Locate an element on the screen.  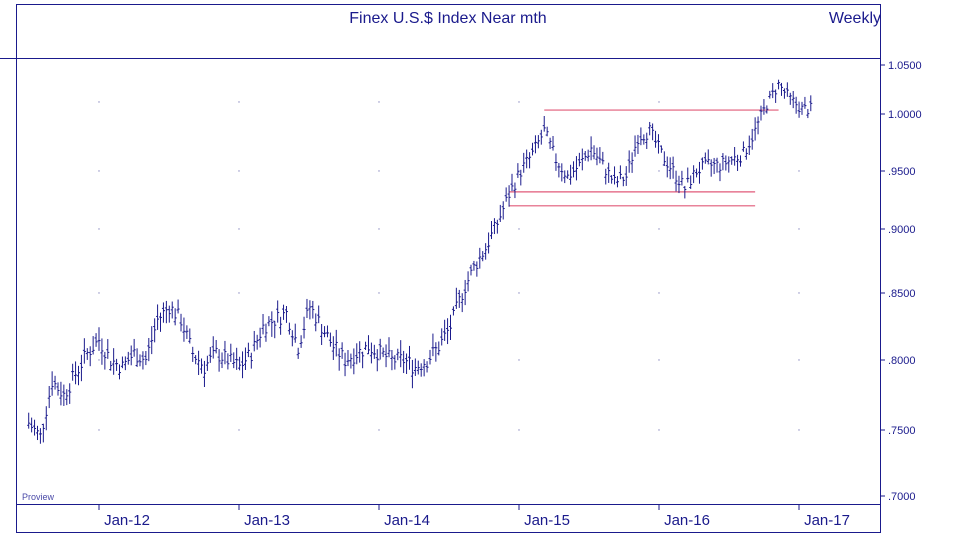
y-tick-label: .9000 is located at coordinates (902, 230).